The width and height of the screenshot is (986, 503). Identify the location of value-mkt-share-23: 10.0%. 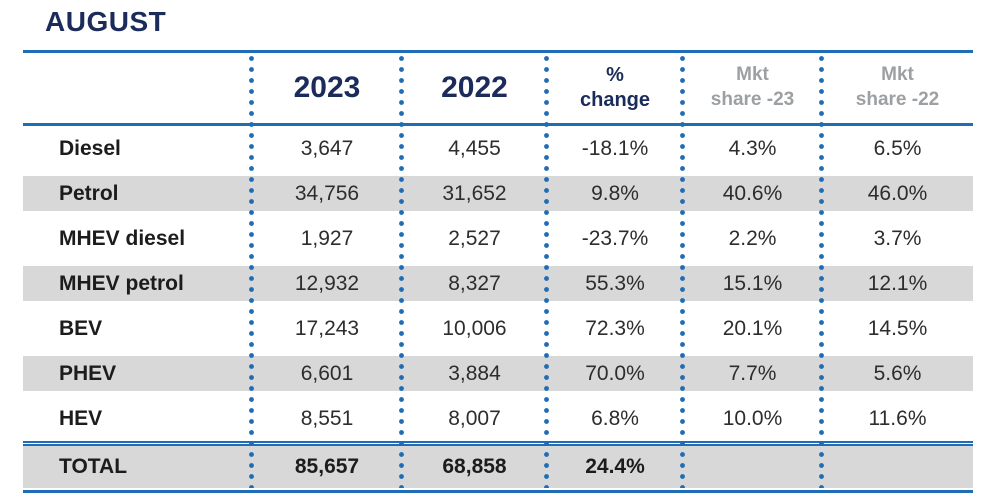
(752, 418).